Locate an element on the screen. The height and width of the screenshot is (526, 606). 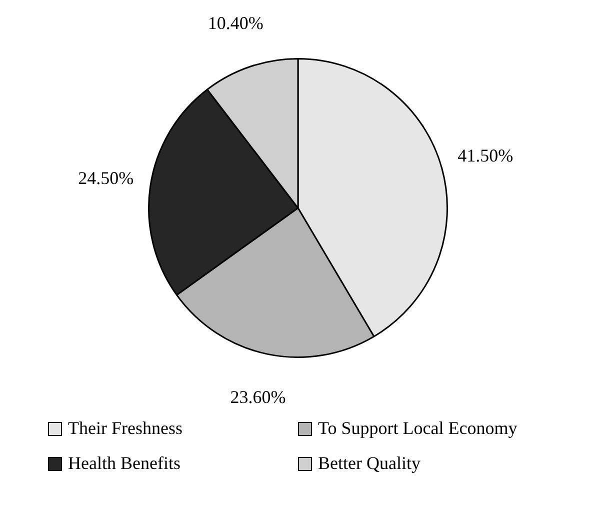
data-label: 24.50% is located at coordinates (106, 178).